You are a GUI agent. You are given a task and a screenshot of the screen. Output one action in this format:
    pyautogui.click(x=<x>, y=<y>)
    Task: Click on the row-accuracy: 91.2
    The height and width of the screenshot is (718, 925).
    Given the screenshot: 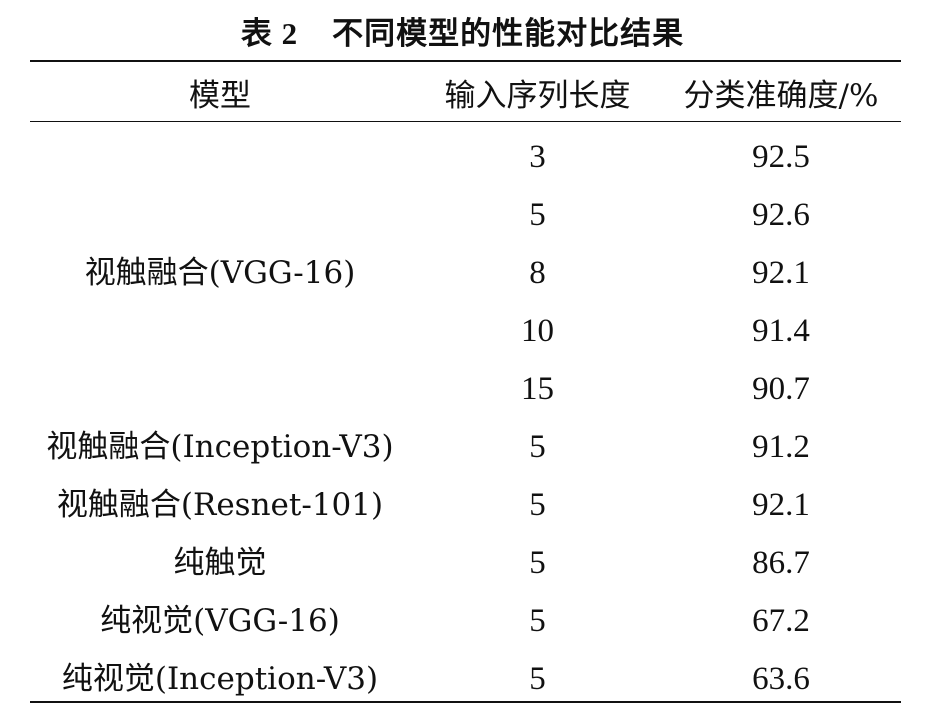 What is the action you would take?
    pyautogui.click(x=781, y=447)
    